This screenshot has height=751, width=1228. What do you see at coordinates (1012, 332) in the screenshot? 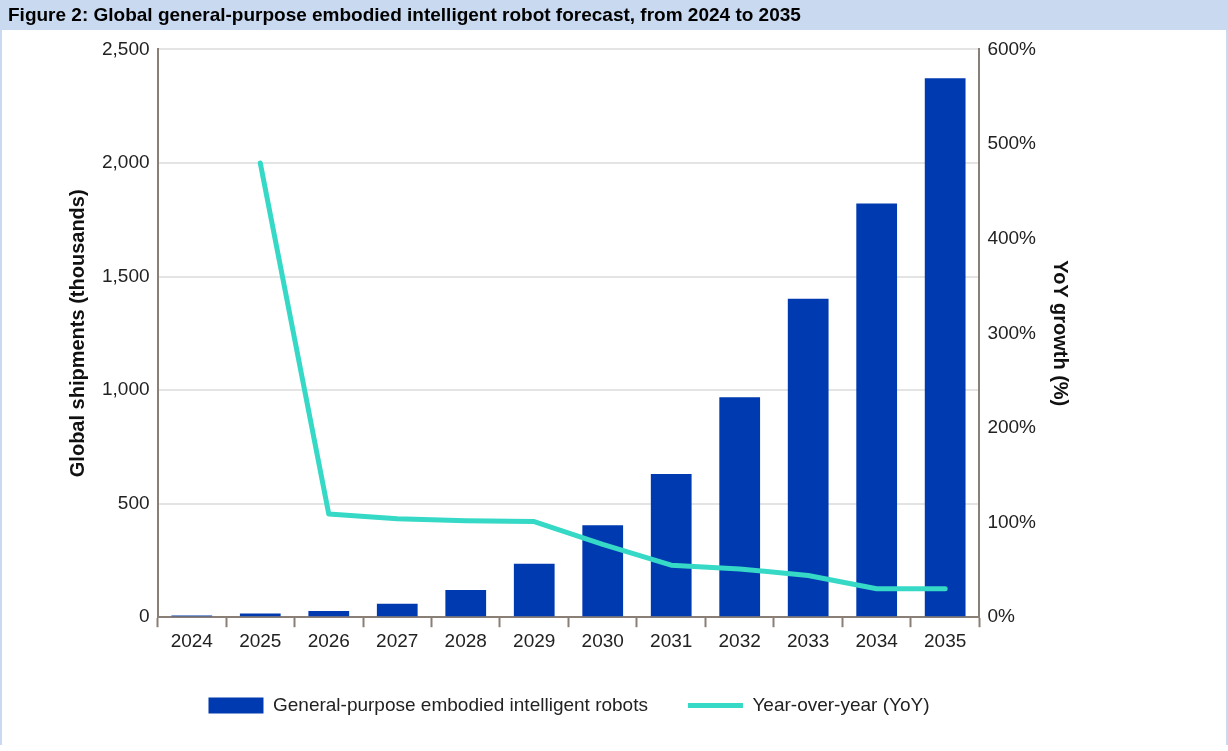
I see `y2-tick-label: 300%` at bounding box center [1012, 332].